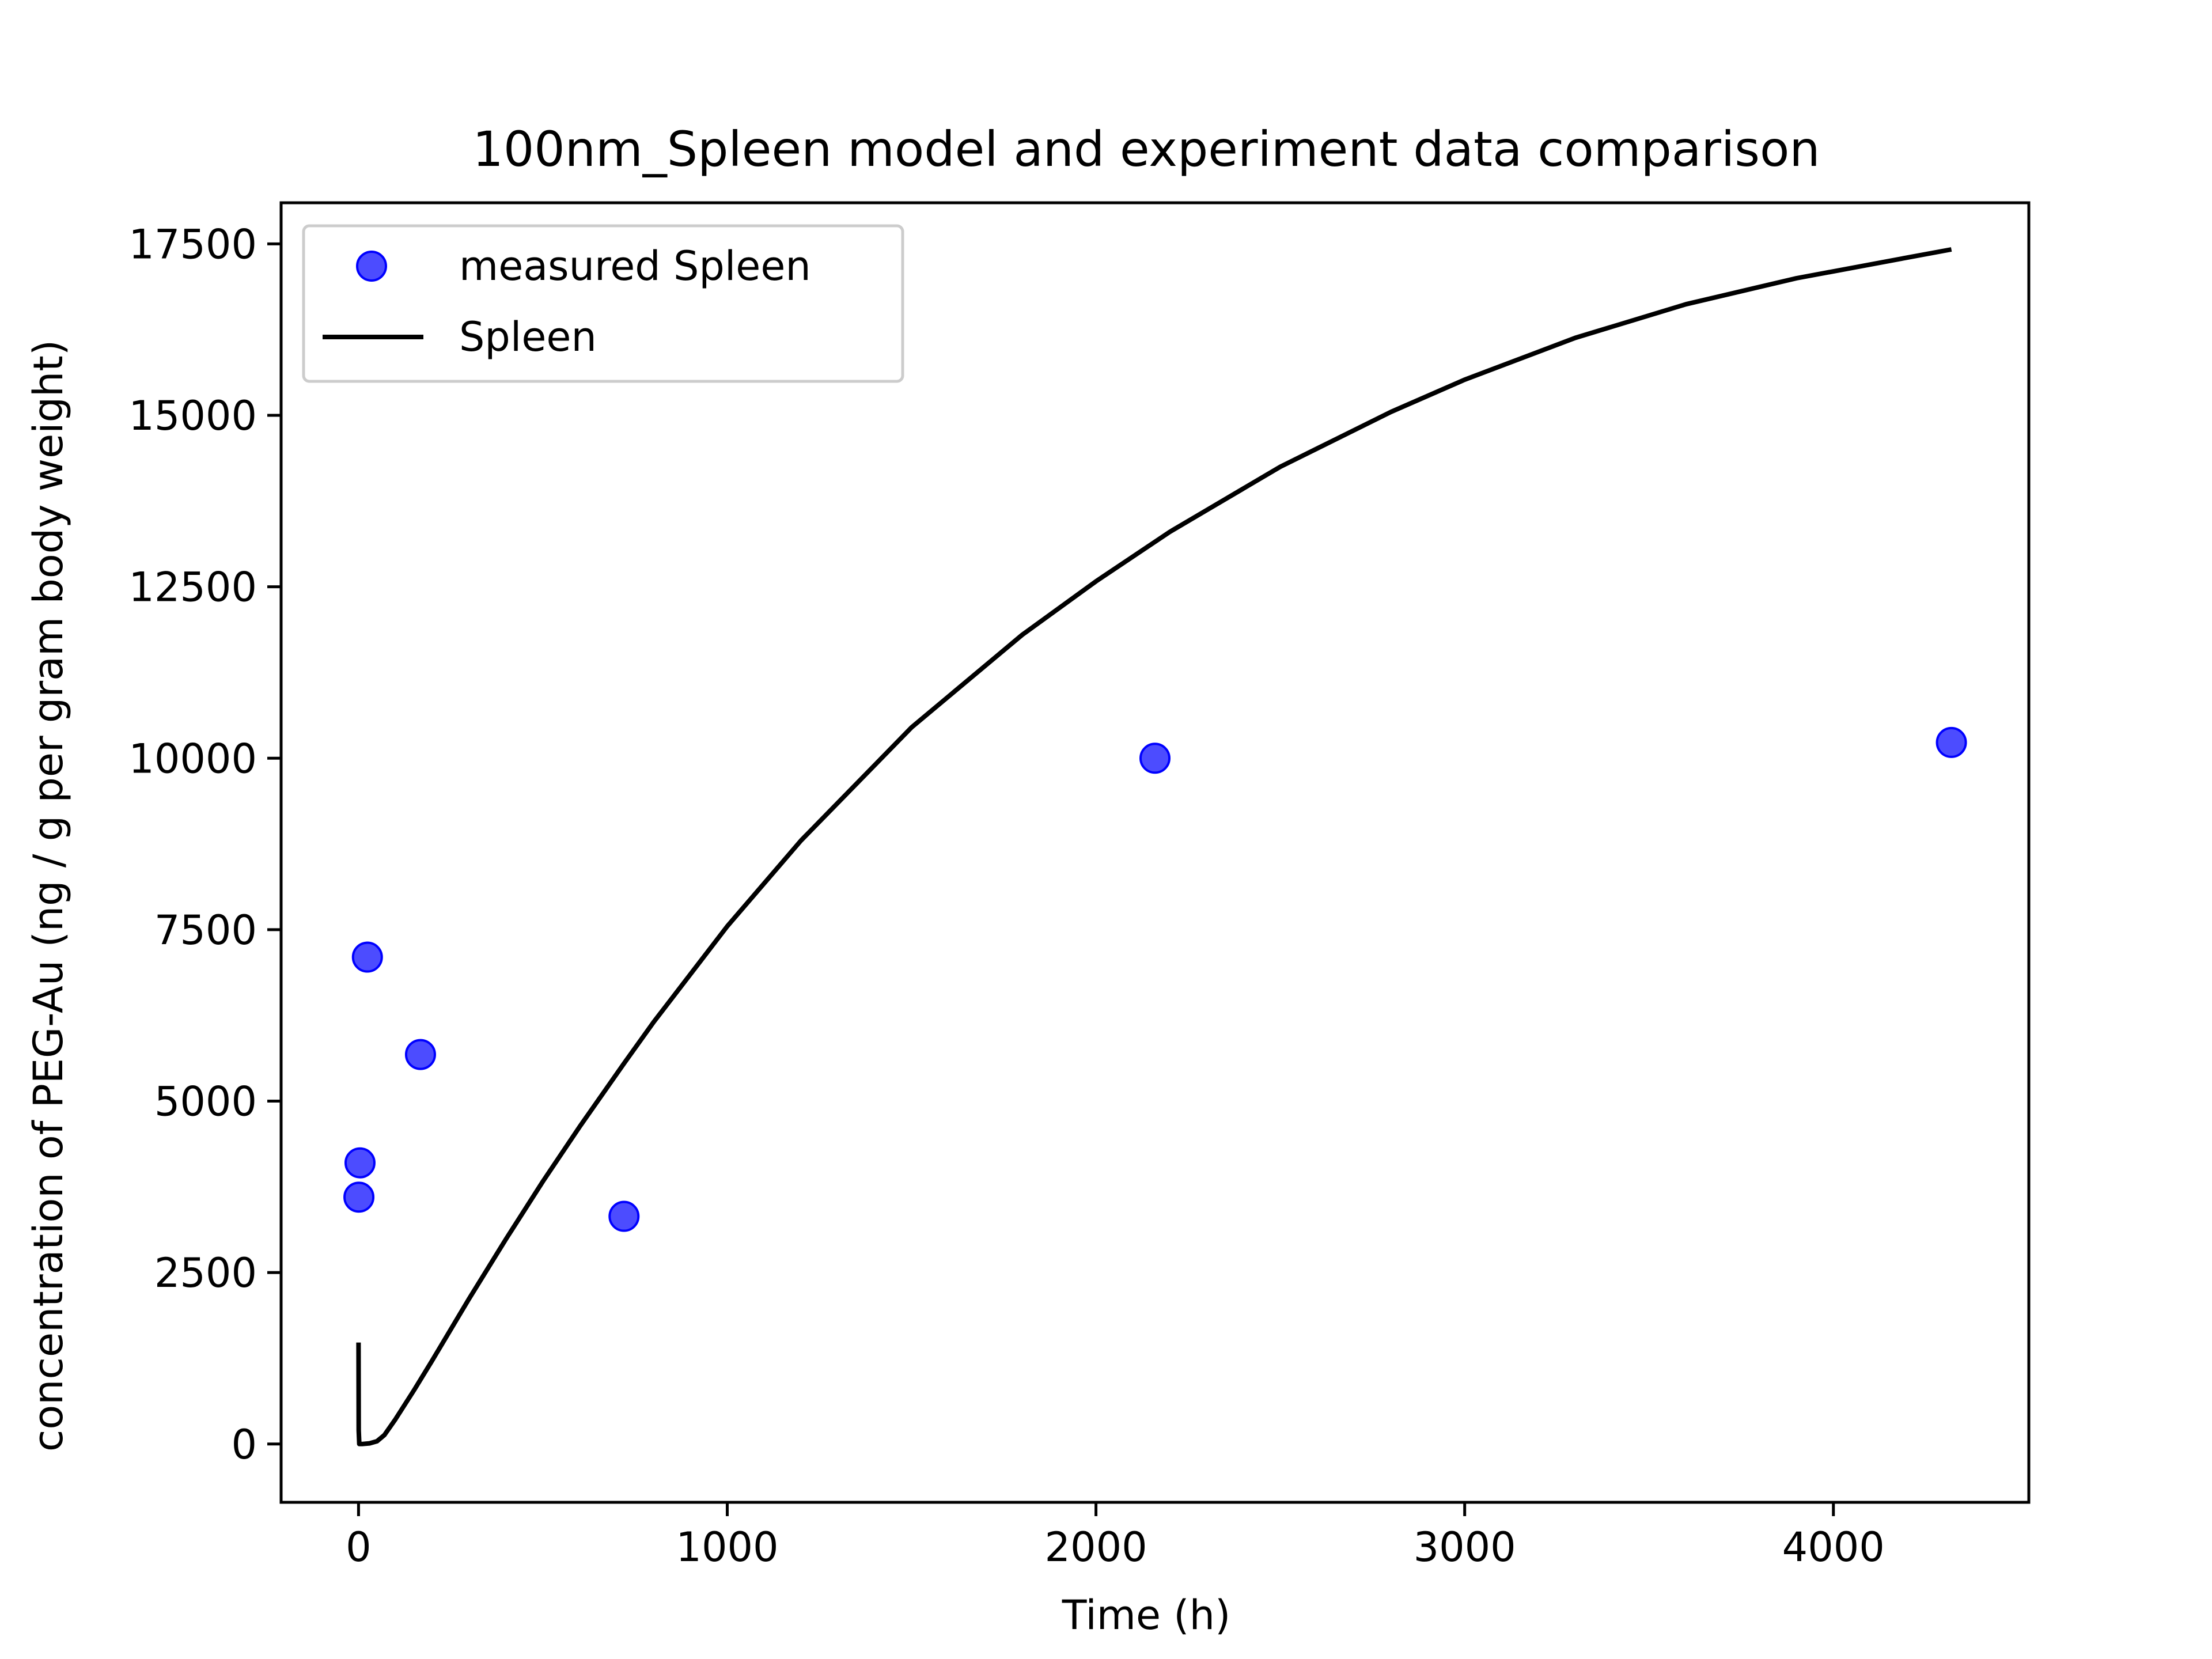  What do you see at coordinates (371, 266) in the screenshot?
I see `legend-marker-measured` at bounding box center [371, 266].